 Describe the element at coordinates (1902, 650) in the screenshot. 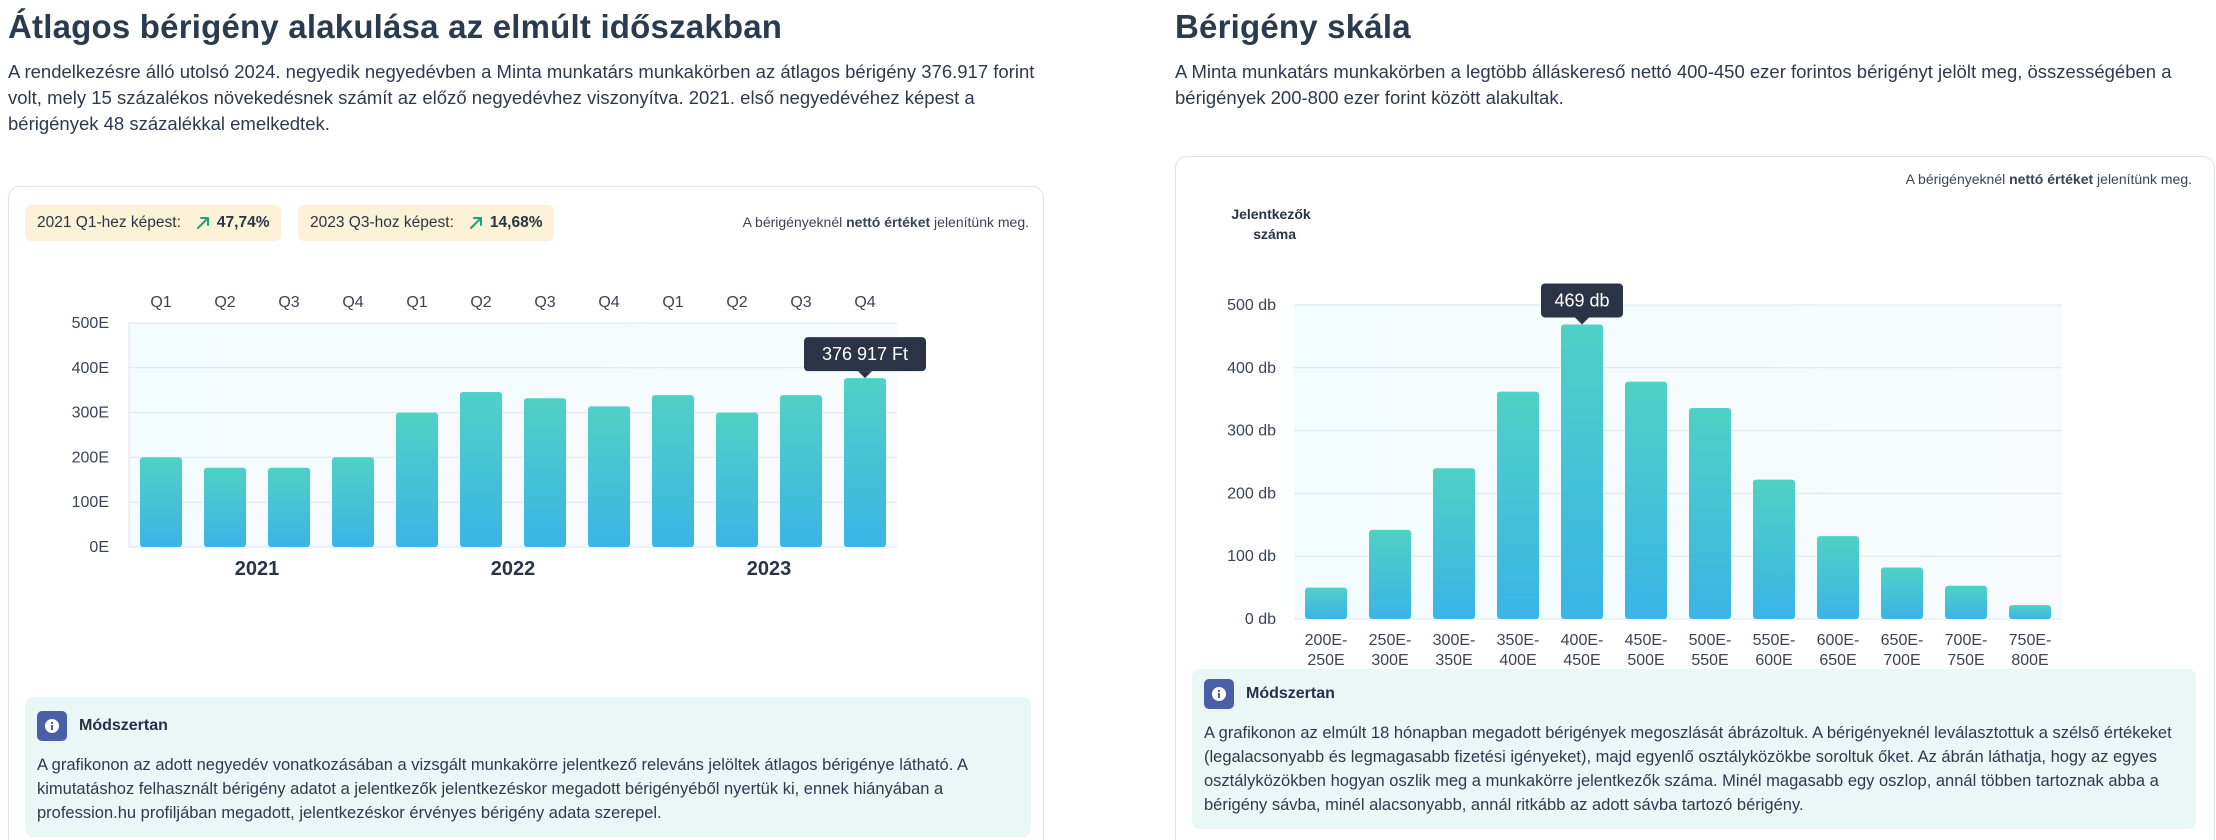

I see `x-tick-label: 650E-700E` at that location.